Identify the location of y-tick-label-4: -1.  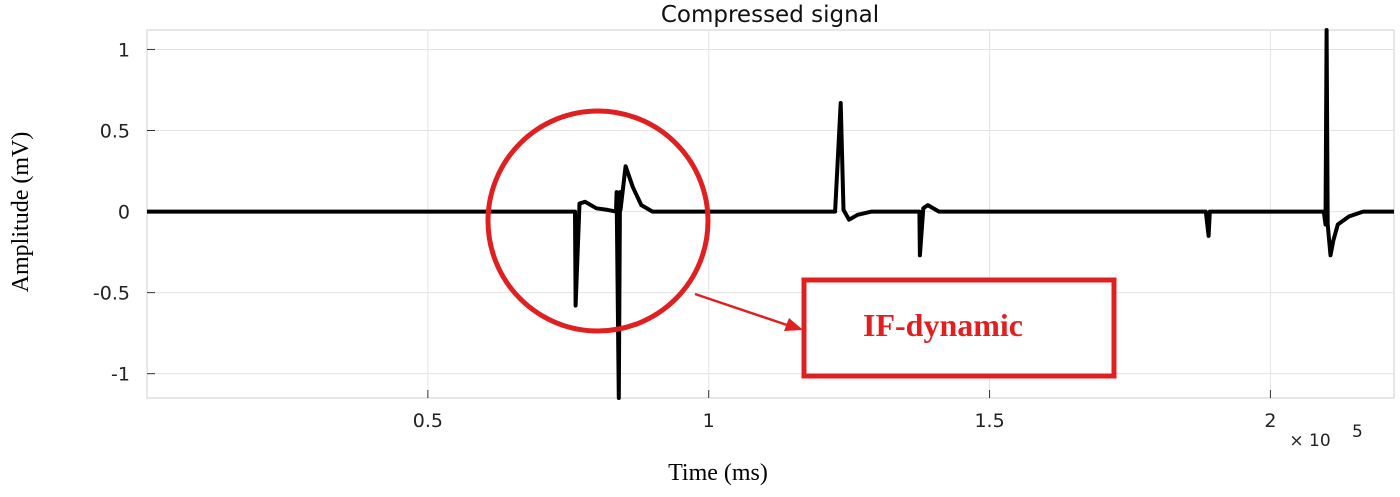
(120, 375).